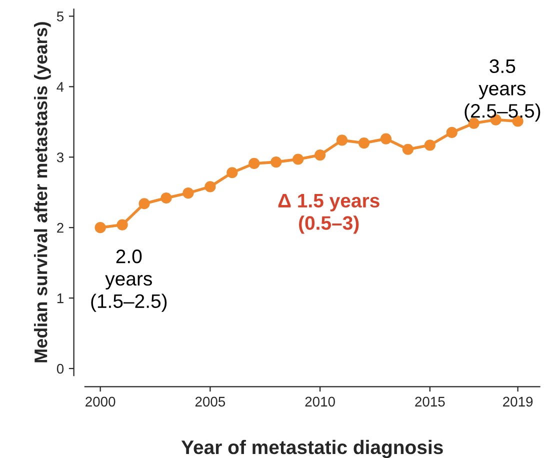 This screenshot has width=548, height=458. Describe the element at coordinates (42, 192) in the screenshot. I see `y-axis-title: Median survival after metastasis (years)` at that location.